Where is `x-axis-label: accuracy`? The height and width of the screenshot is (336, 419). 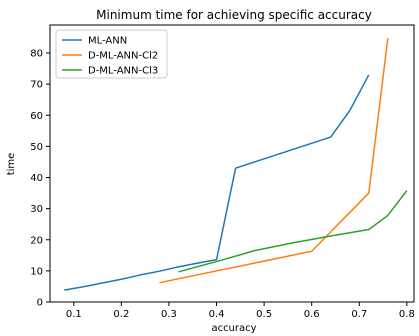
x-axis-label: accuracy is located at coordinates (233, 328).